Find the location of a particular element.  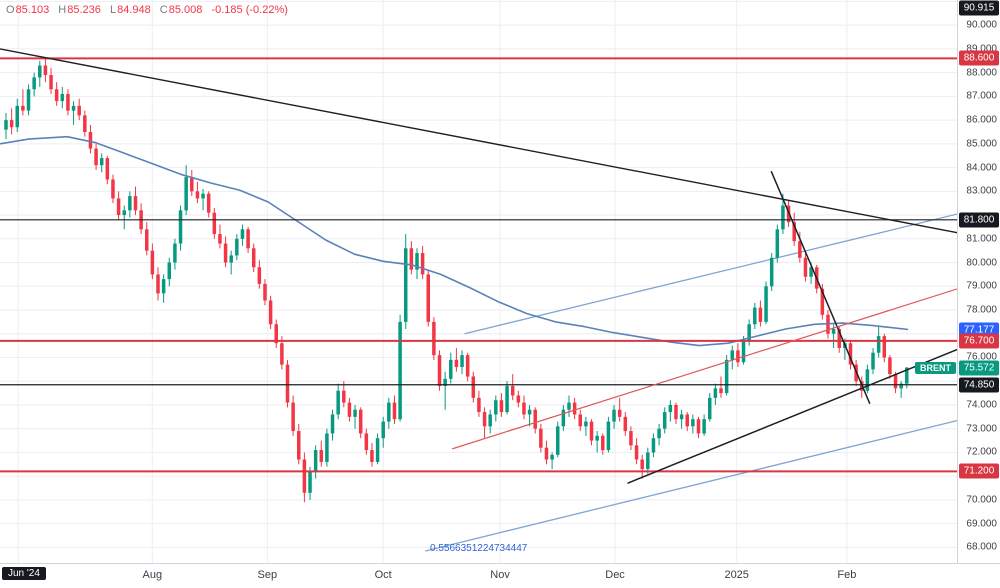

time-axis: Jun '24 Aug Sep Oct Nov Dec 2025 Feb is located at coordinates (500, 575).